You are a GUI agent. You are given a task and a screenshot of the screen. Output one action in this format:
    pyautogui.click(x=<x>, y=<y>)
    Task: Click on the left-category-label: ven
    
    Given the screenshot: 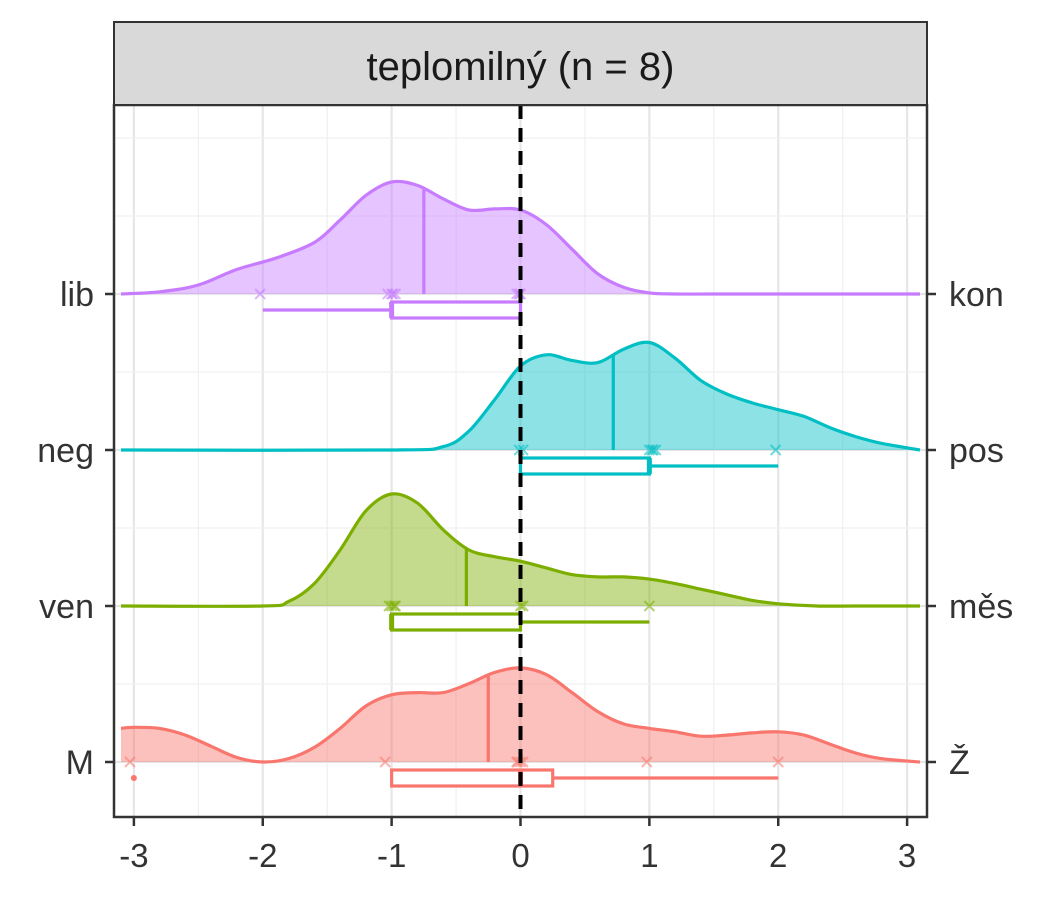 What is the action you would take?
    pyautogui.click(x=66, y=607)
    